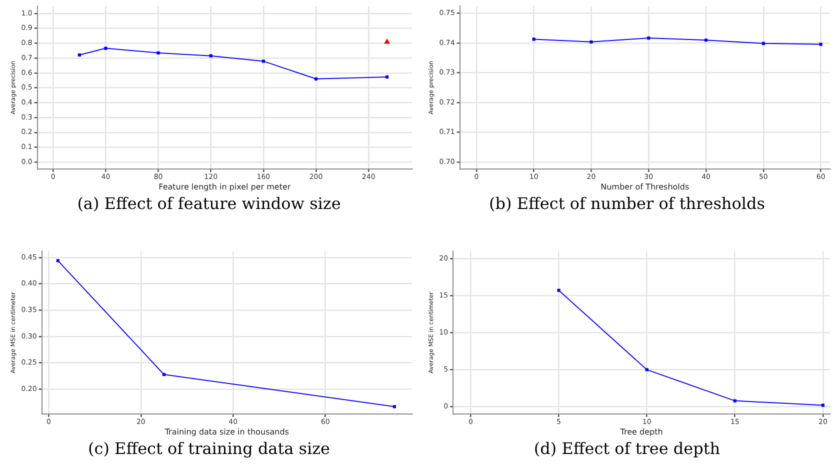  Describe the element at coordinates (627, 203) in the screenshot. I see `text: (b) Effect of number of thresholds` at that location.